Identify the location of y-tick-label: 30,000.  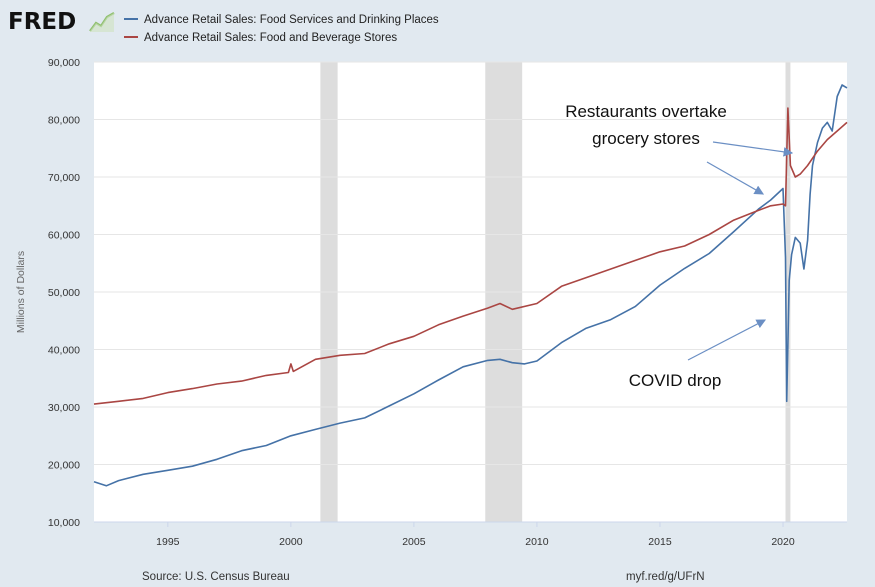
(64, 408).